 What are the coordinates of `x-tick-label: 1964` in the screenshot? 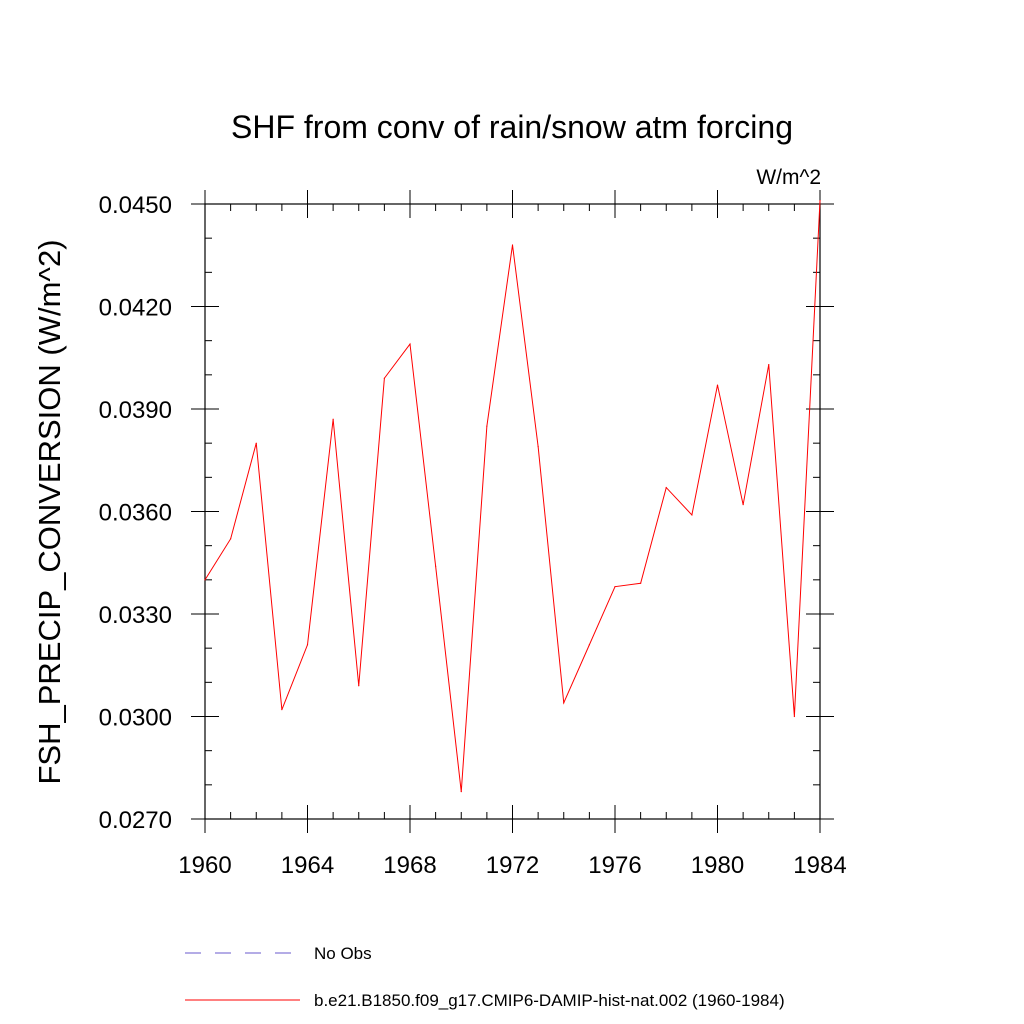 It's located at (307, 865).